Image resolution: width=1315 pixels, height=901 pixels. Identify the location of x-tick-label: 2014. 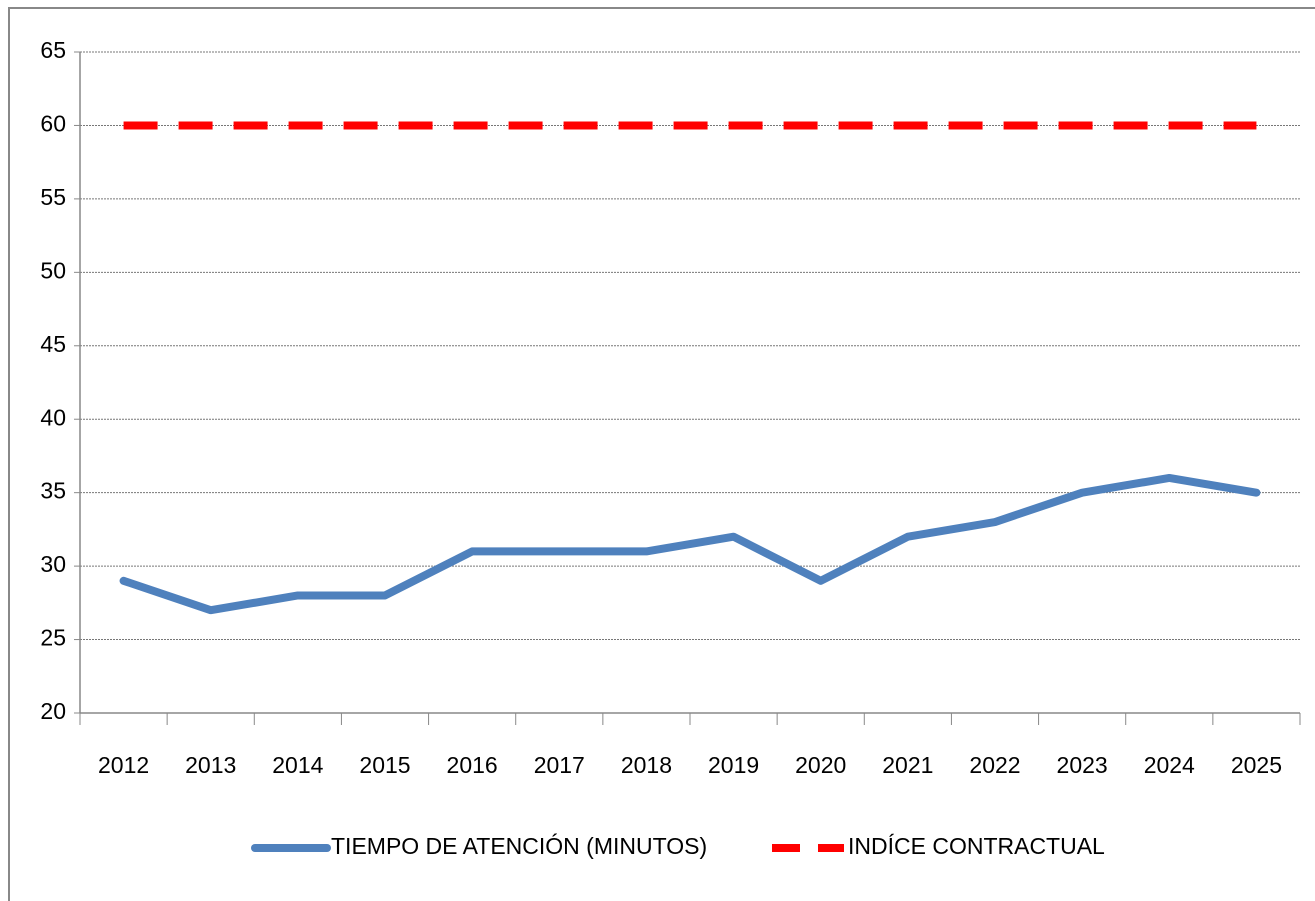
(297, 765).